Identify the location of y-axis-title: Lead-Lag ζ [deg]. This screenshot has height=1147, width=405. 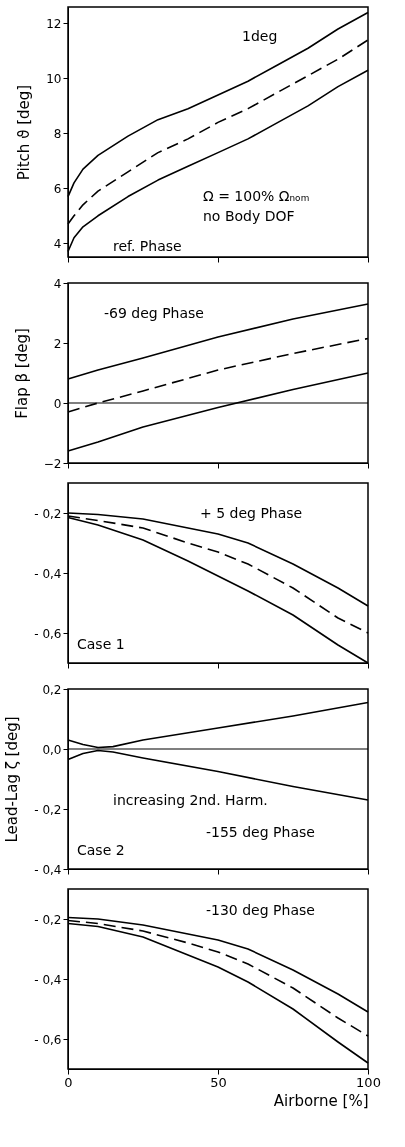
(12, 779).